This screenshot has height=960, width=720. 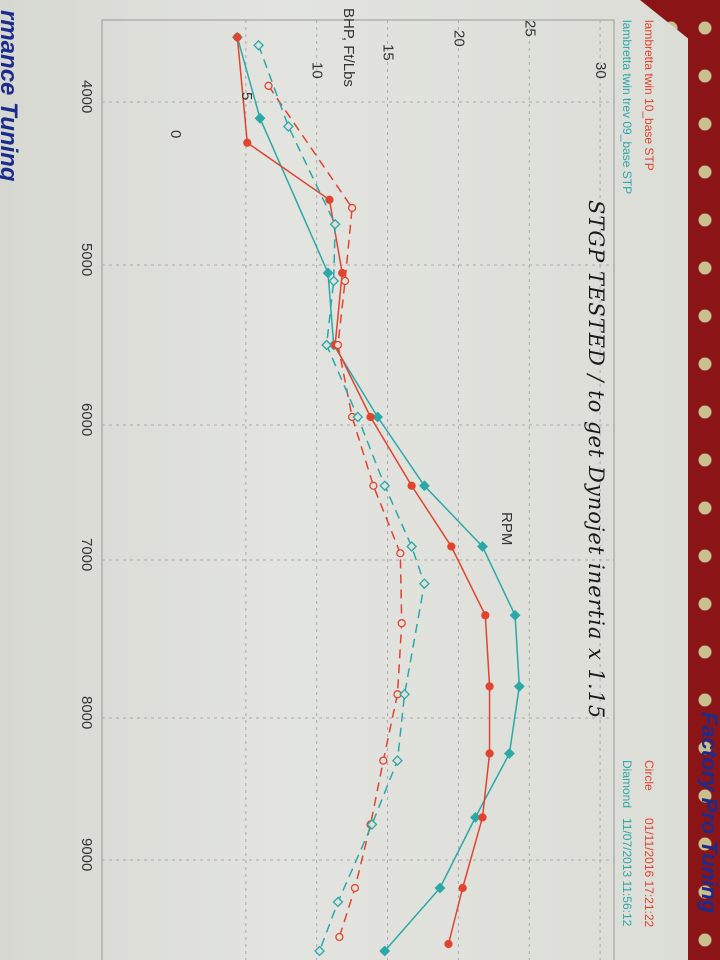 What do you see at coordinates (459, 38) in the screenshot?
I see `y-tick-label: 20` at bounding box center [459, 38].